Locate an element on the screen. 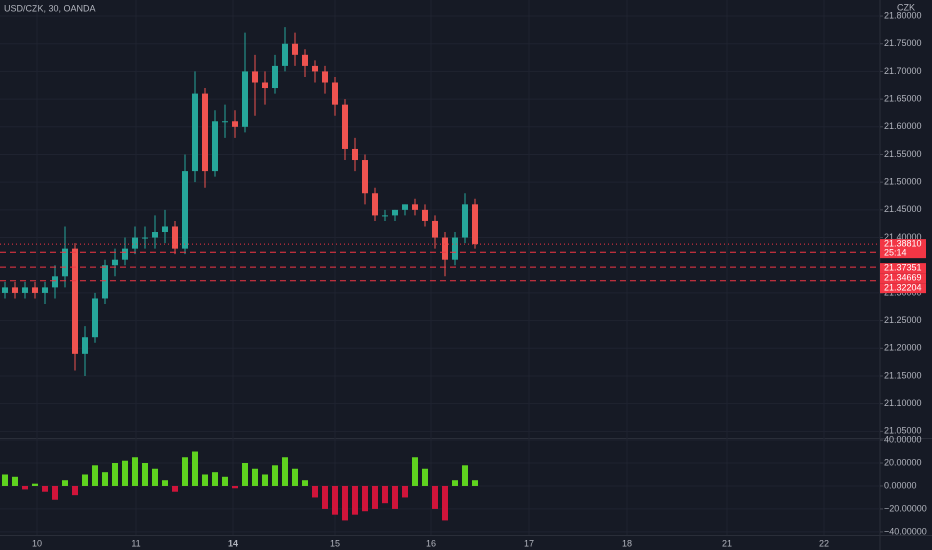  y-tick-label: 21.05000 is located at coordinates (903, 431).